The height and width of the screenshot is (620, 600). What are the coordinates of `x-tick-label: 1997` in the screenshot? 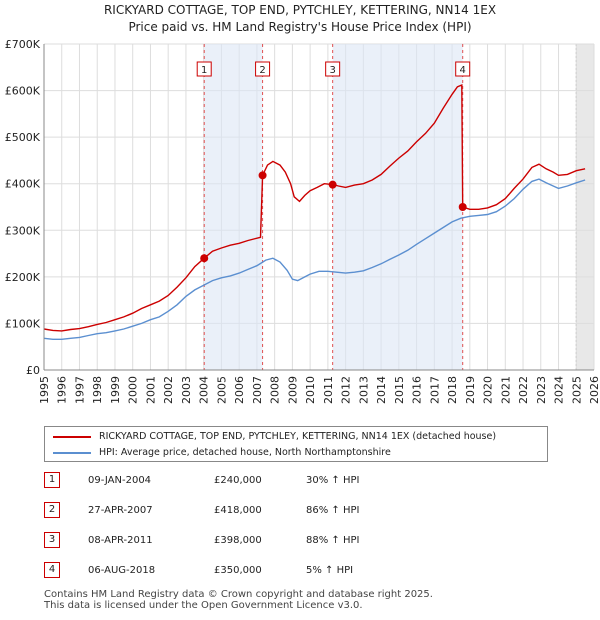 It's located at (79, 390).